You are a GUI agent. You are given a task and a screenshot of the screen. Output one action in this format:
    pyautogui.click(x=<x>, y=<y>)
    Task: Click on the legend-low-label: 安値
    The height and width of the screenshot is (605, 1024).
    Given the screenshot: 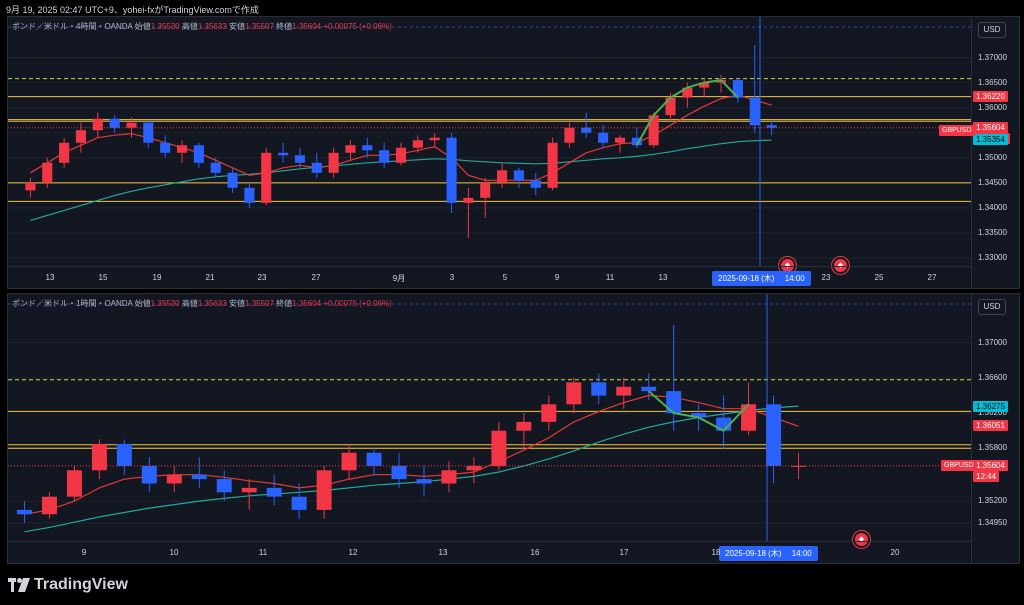 What is the action you would take?
    pyautogui.click(x=237, y=26)
    